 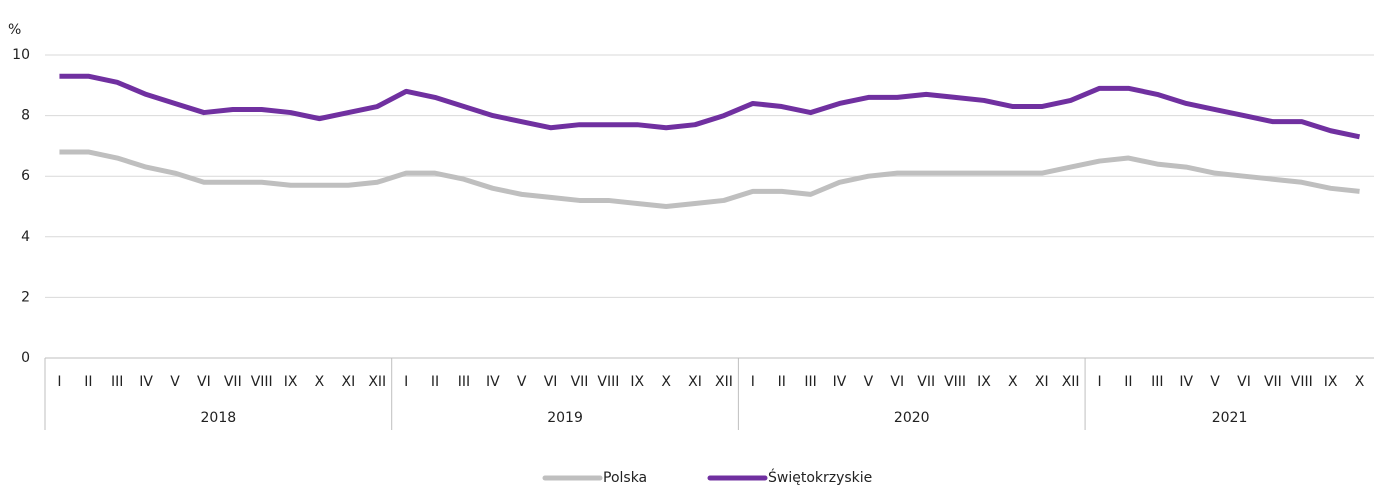 What do you see at coordinates (14, 30) in the screenshot?
I see `y-axis-label: %` at bounding box center [14, 30].